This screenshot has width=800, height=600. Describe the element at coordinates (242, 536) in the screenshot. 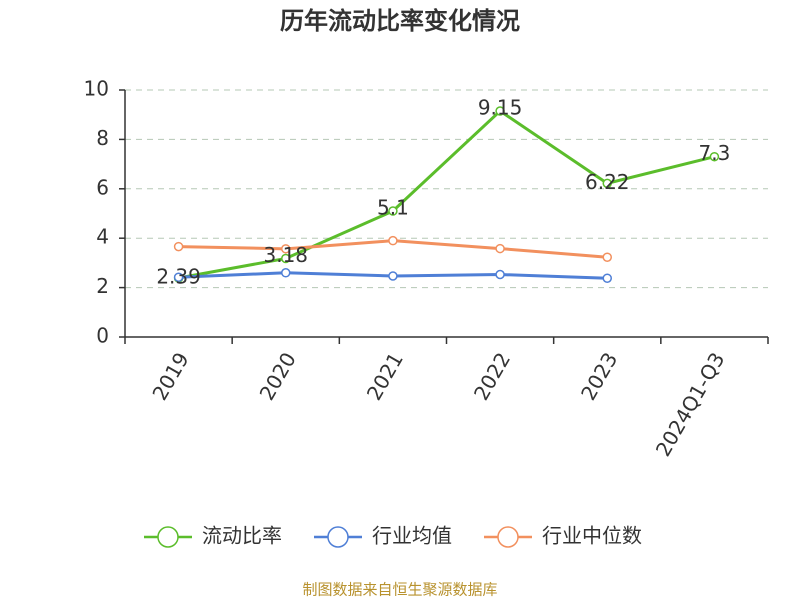

I see `legend-label: 流动比率` at that location.